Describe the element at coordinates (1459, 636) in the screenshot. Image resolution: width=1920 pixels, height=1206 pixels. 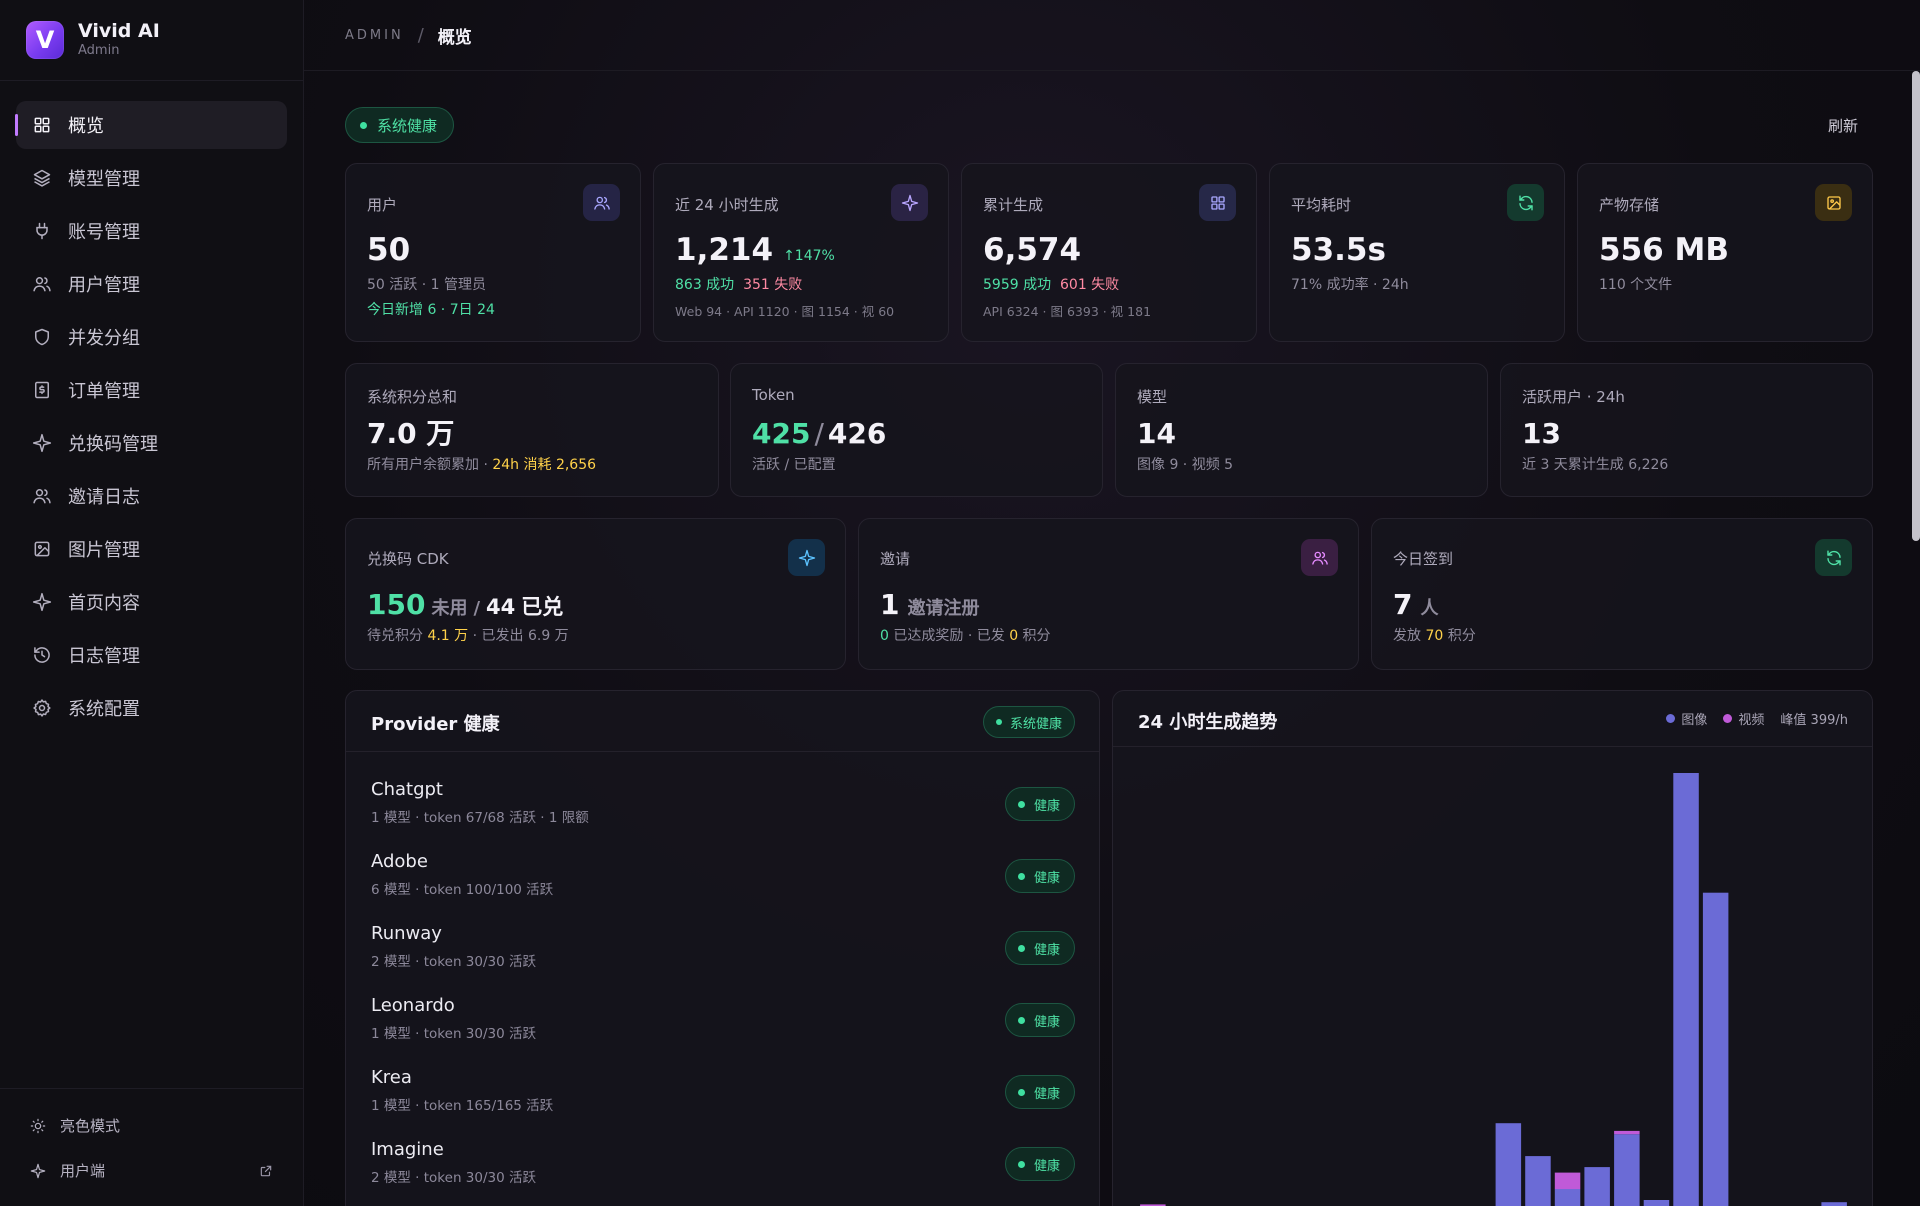
I see `checkin-points-unit: 积分` at that location.